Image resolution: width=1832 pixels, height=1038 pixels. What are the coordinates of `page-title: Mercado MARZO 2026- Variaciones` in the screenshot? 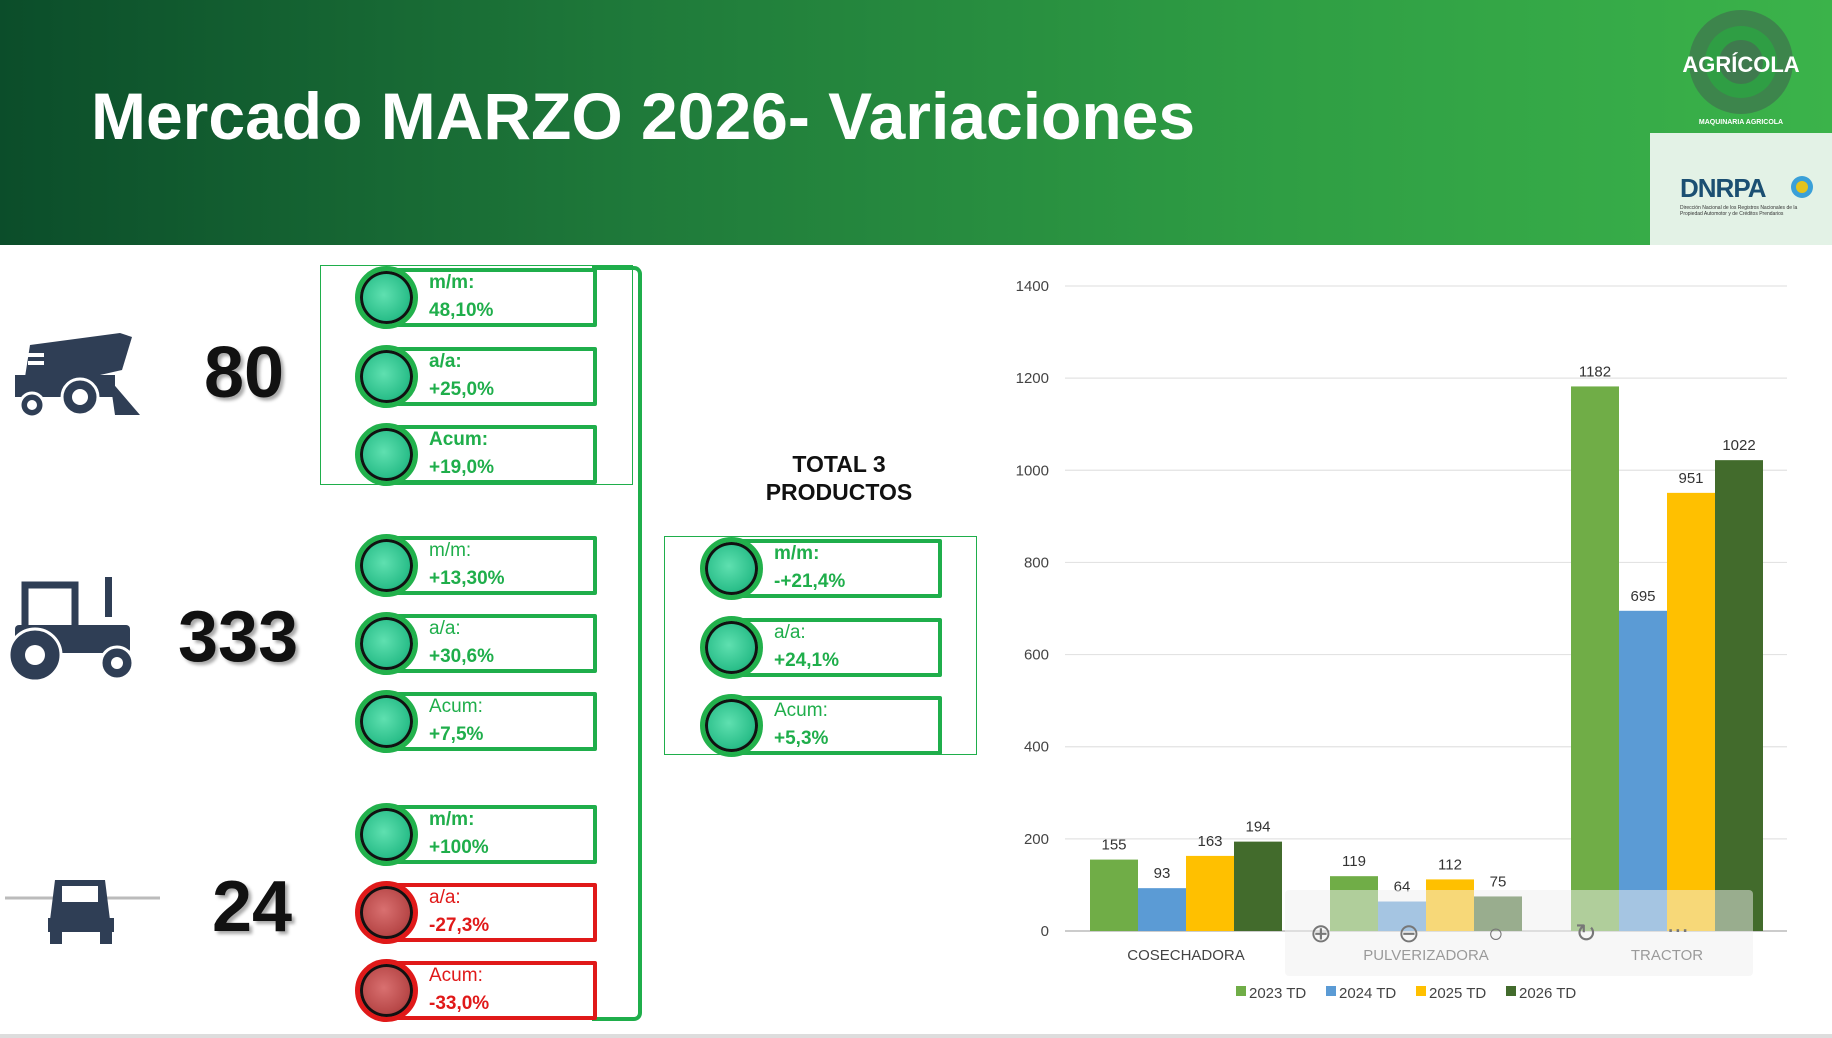 It's located at (643, 116).